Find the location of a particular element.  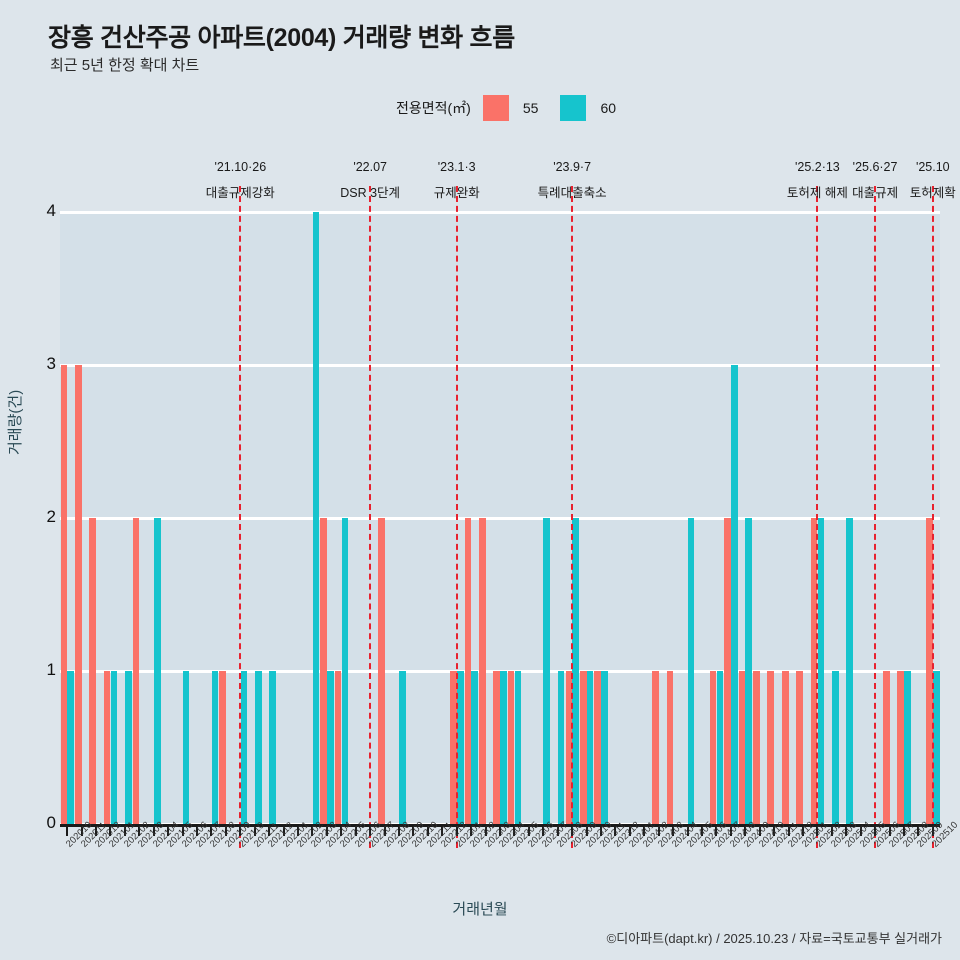

event-date-202510: '25.10 is located at coordinates (932, 167).